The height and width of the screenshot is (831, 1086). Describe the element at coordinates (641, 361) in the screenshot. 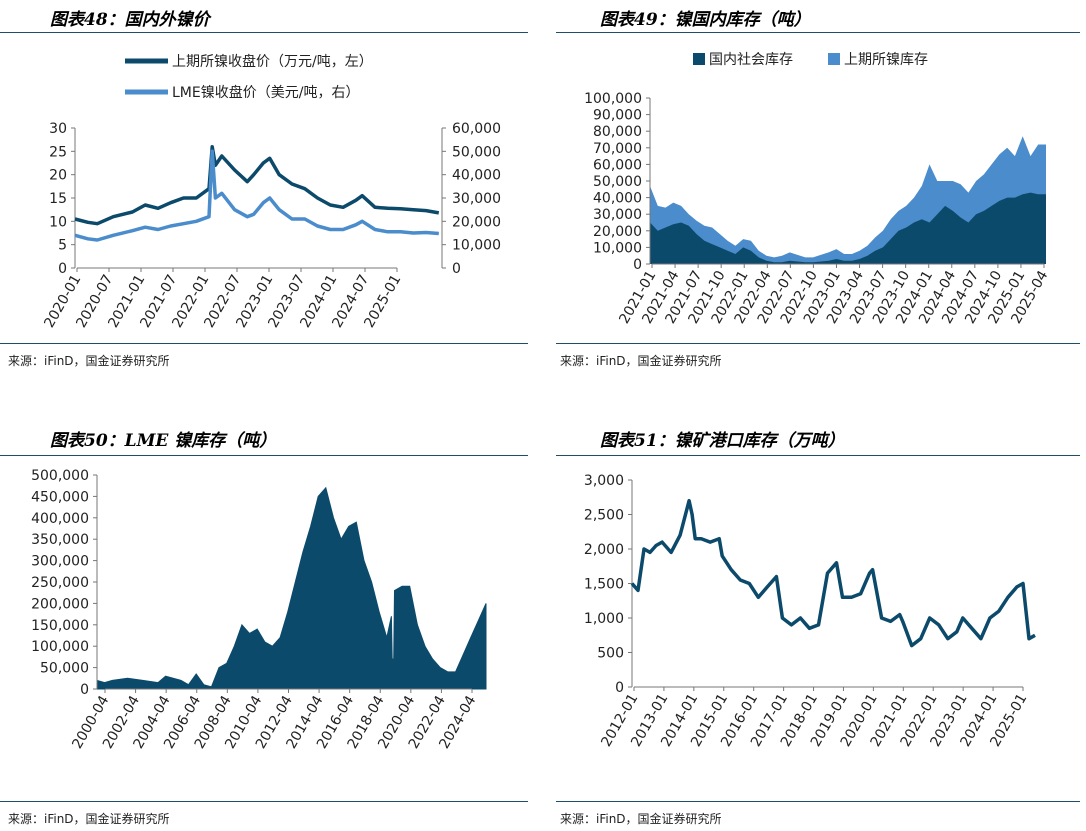

I see `panel-49-source: 来源：iFinD，国金证券研究所` at that location.